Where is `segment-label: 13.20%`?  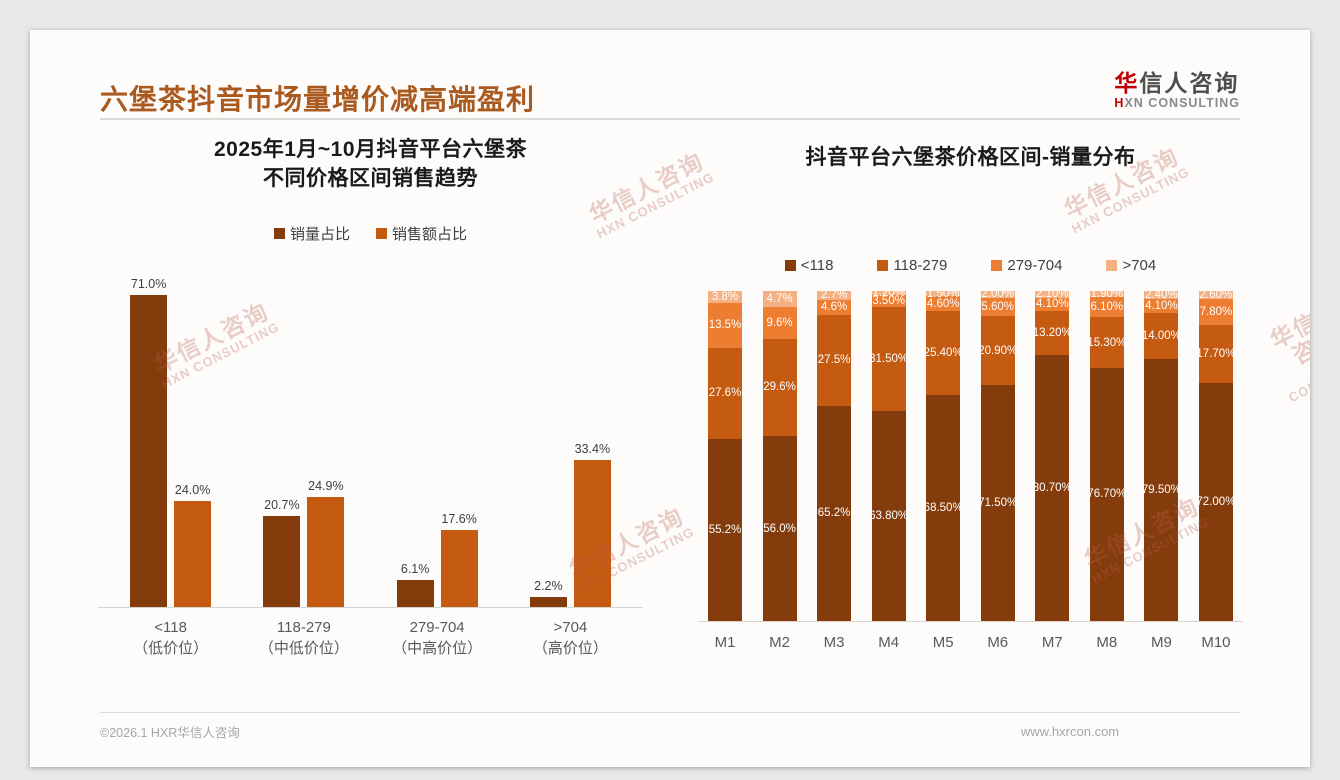
segment-label: 13.20% is located at coordinates (1052, 332).